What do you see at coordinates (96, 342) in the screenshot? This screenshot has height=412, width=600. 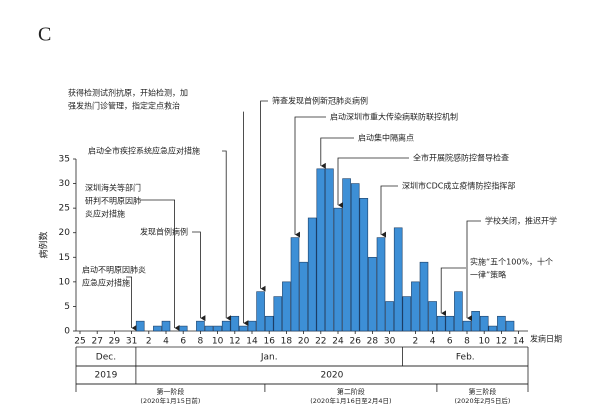 I see `x-tick-label: 27` at bounding box center [96, 342].